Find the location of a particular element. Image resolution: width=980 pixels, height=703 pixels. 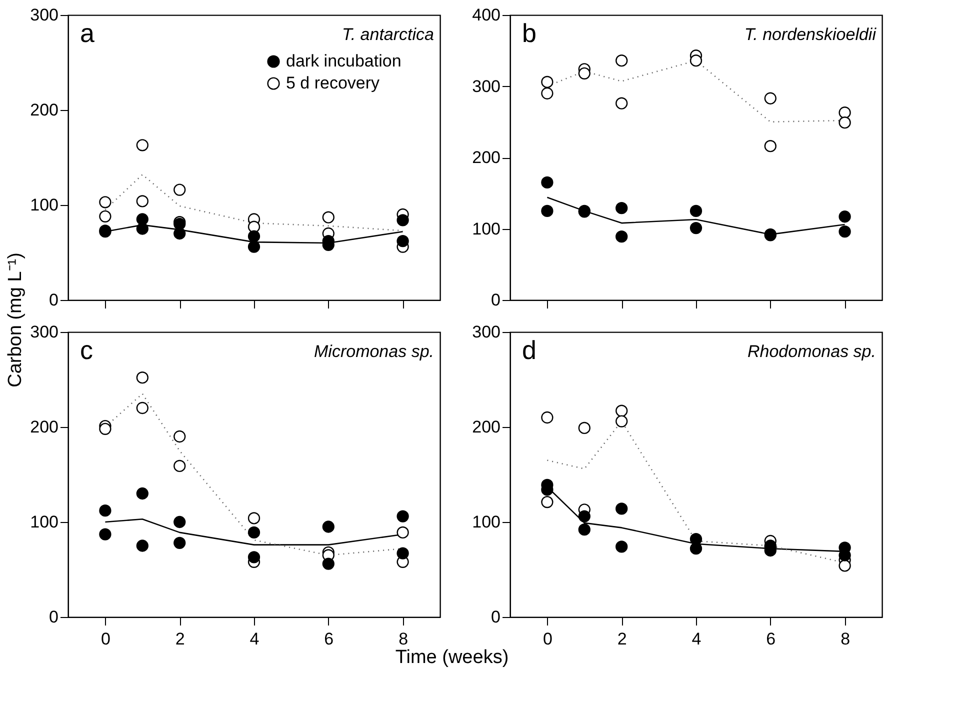

annotation: Micromonas sp. is located at coordinates (374, 351).